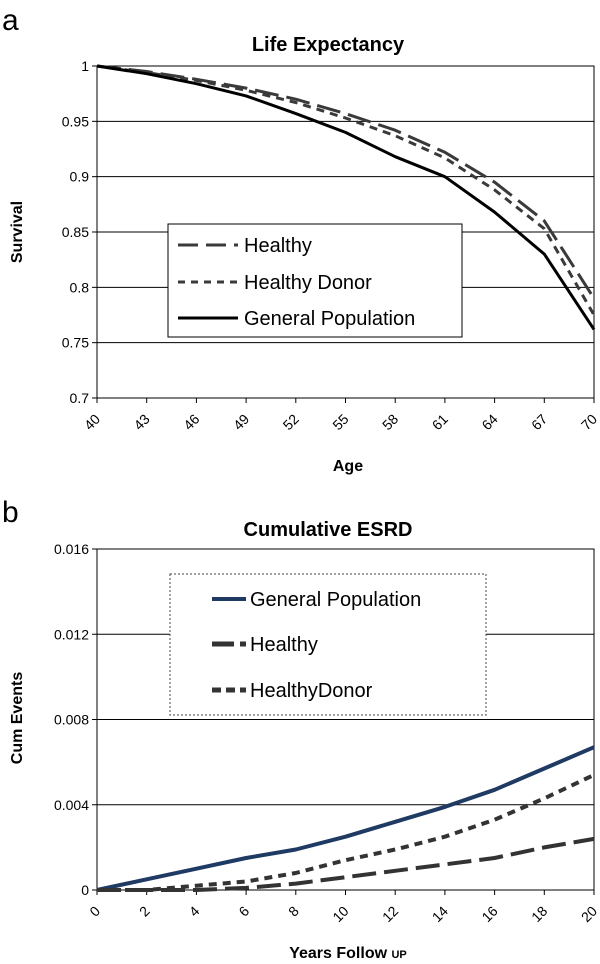  What do you see at coordinates (539, 914) in the screenshot?
I see `chart-b-x-tick-label: 18` at bounding box center [539, 914].